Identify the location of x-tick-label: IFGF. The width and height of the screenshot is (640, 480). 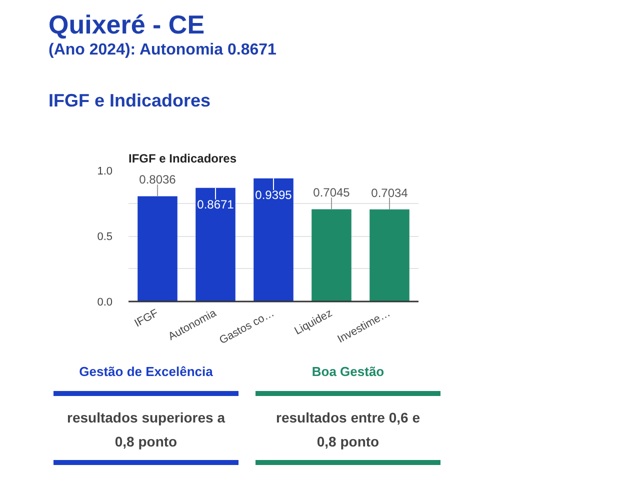
(146, 318).